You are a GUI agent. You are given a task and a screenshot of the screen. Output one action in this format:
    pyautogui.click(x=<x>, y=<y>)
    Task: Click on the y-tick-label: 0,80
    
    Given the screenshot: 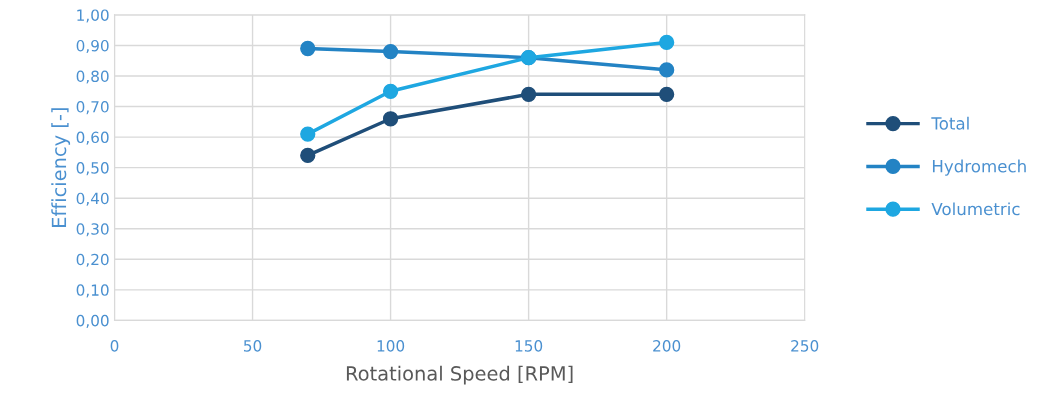 What is the action you would take?
    pyautogui.click(x=92, y=77)
    